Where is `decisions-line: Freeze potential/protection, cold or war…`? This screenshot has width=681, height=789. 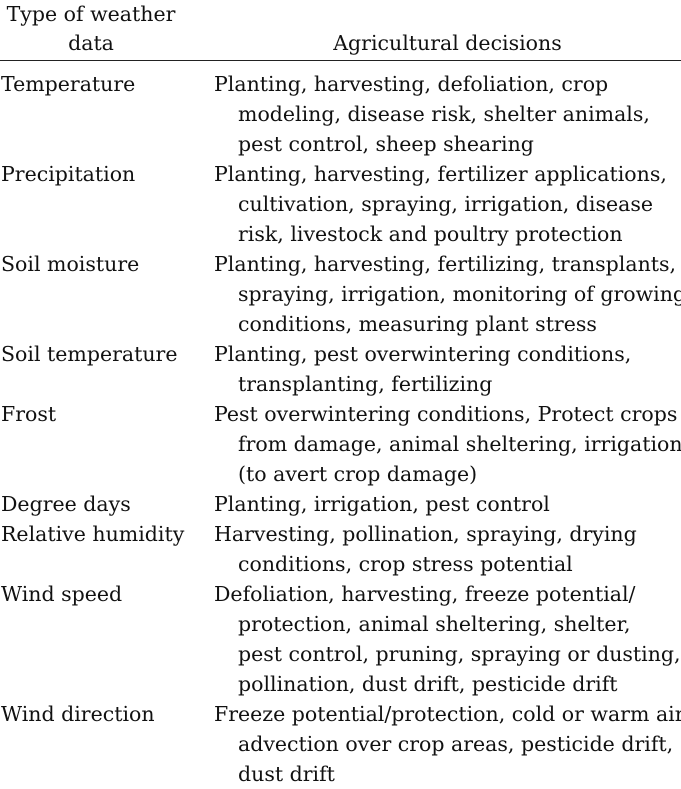
decisions-line: Freeze potential/protection, cold or war… is located at coordinates (447, 714).